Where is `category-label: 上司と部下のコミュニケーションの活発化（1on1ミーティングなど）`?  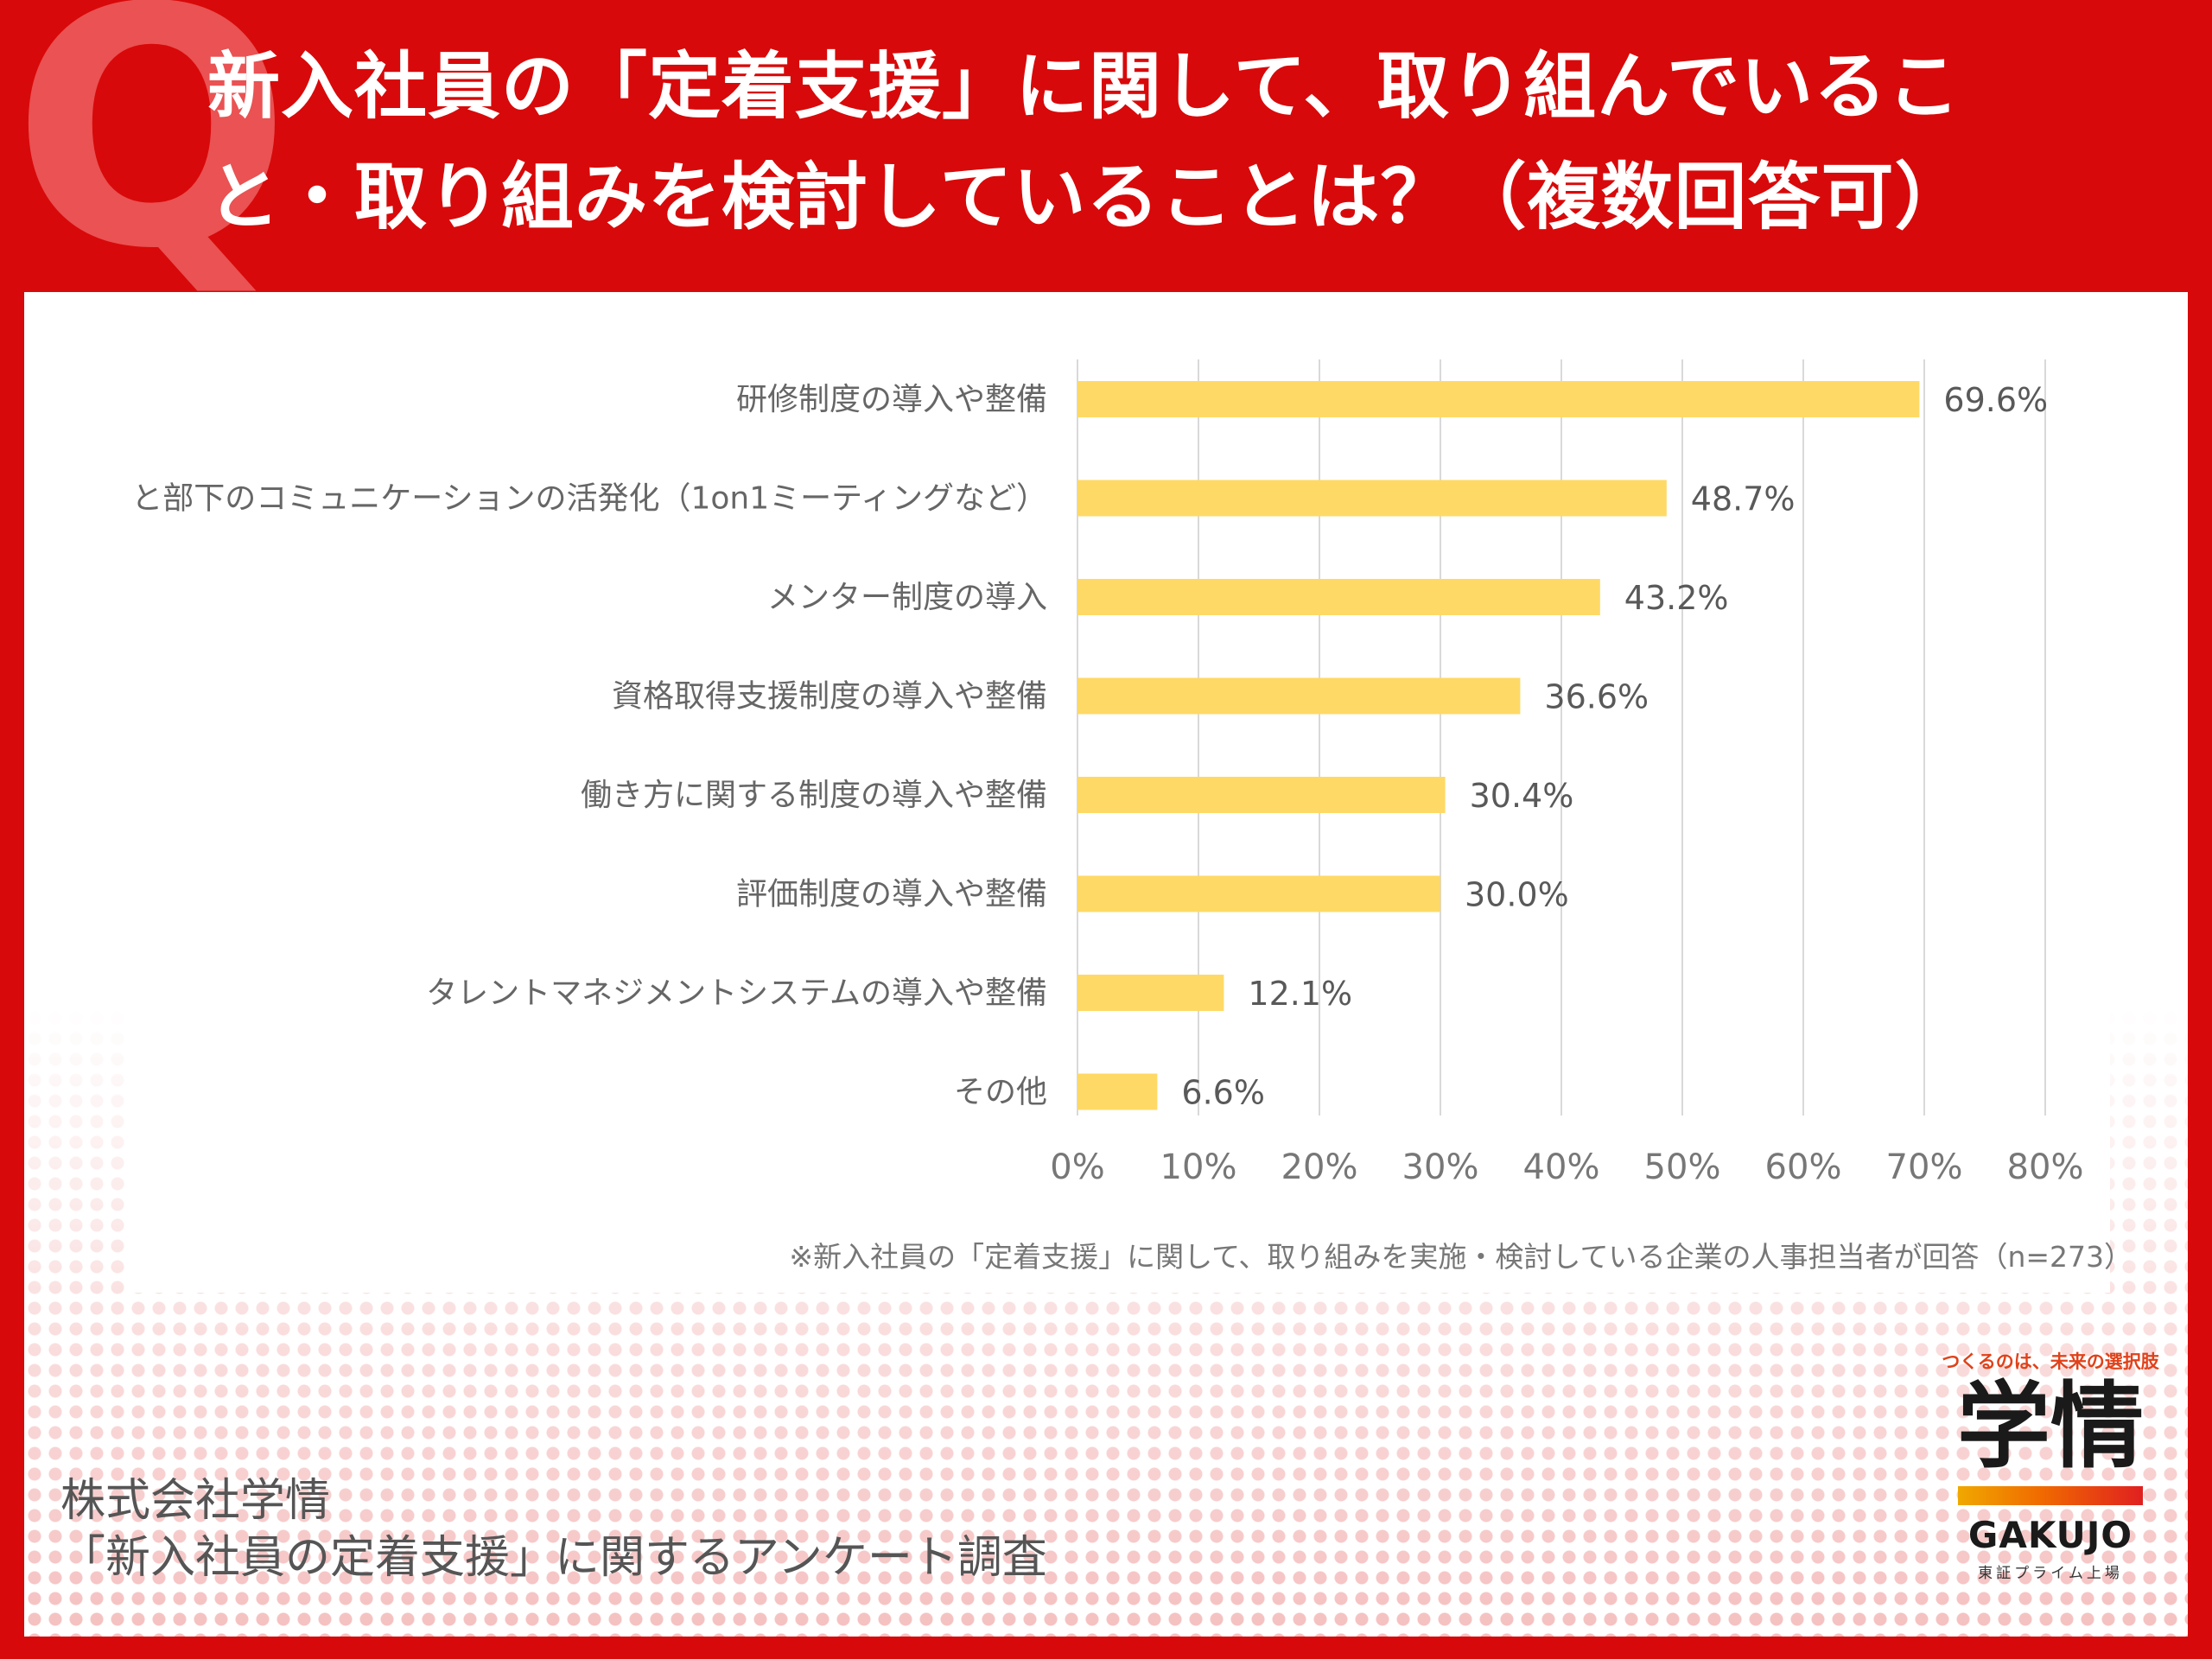
category-label: 上司と部下のコミュニケーションの活発化（1on1ミーティングなど） is located at coordinates (589, 499).